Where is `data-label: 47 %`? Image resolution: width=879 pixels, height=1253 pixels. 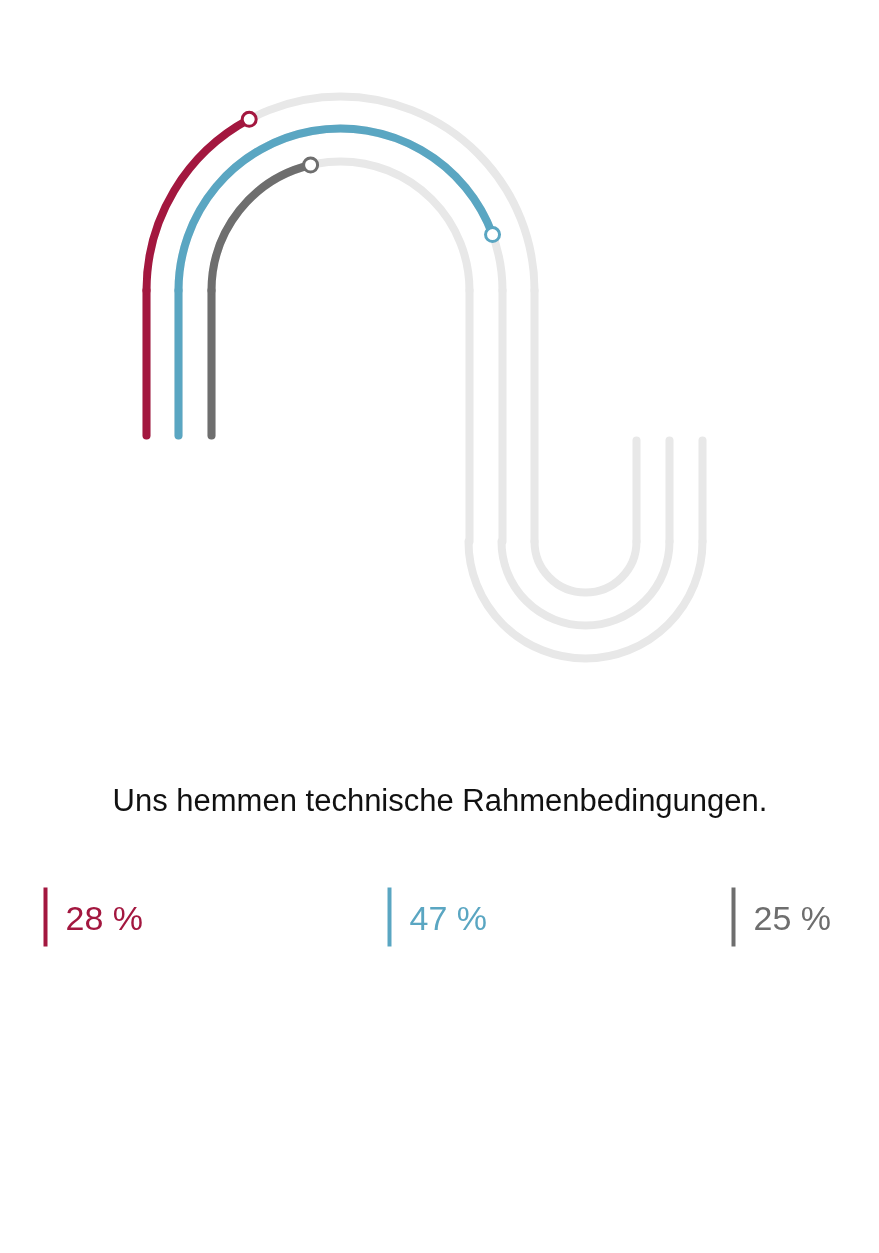 data-label: 47 % is located at coordinates (448, 917).